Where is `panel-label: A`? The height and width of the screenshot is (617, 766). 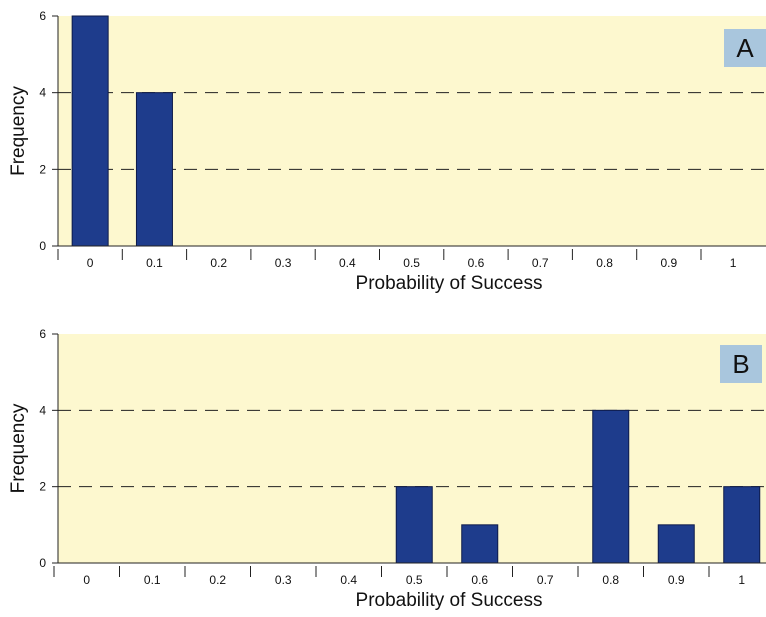
panel-label: A is located at coordinates (745, 48).